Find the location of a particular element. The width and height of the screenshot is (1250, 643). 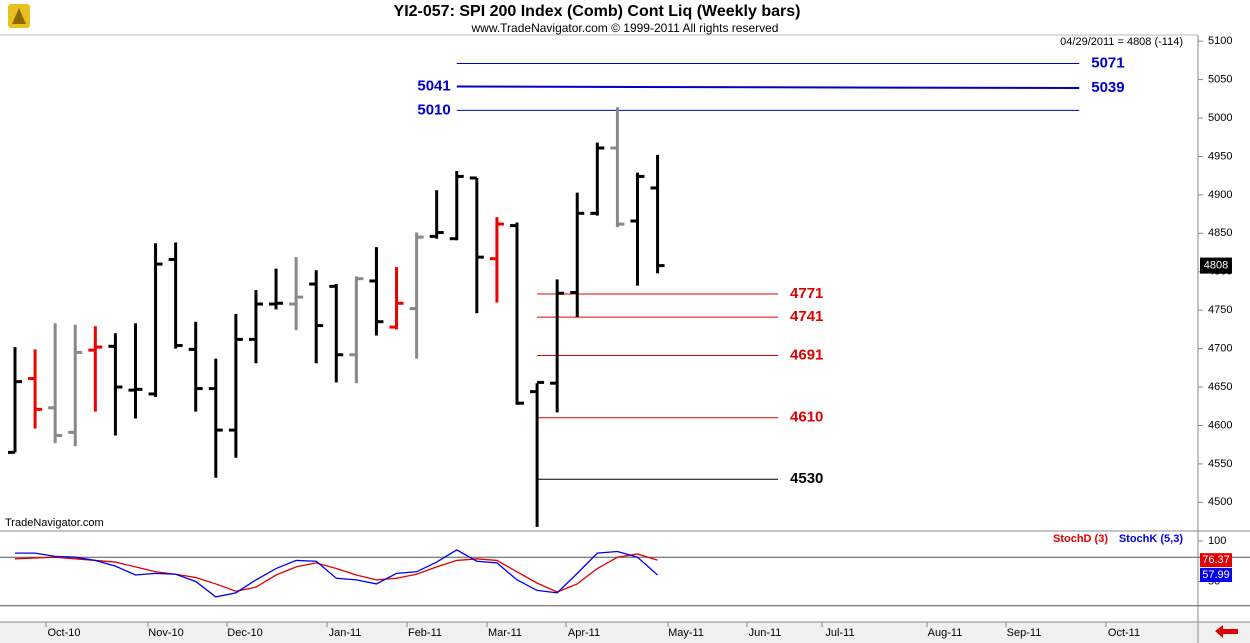

level-label: 5071 is located at coordinates (1107, 62).